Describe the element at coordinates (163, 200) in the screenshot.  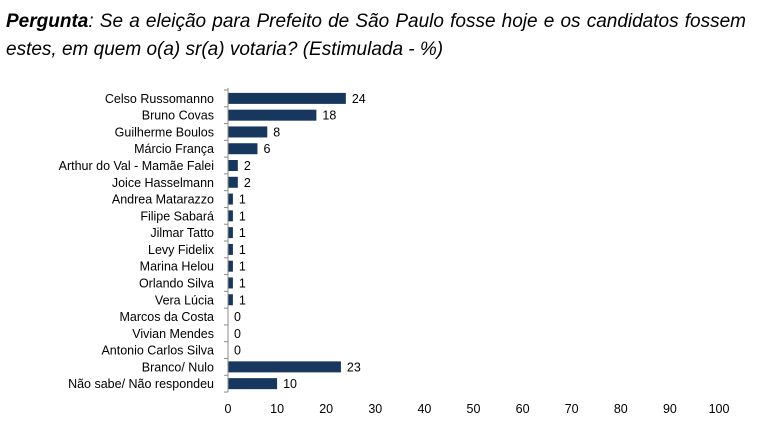
I see `category-label: Andrea Matarazzo` at that location.